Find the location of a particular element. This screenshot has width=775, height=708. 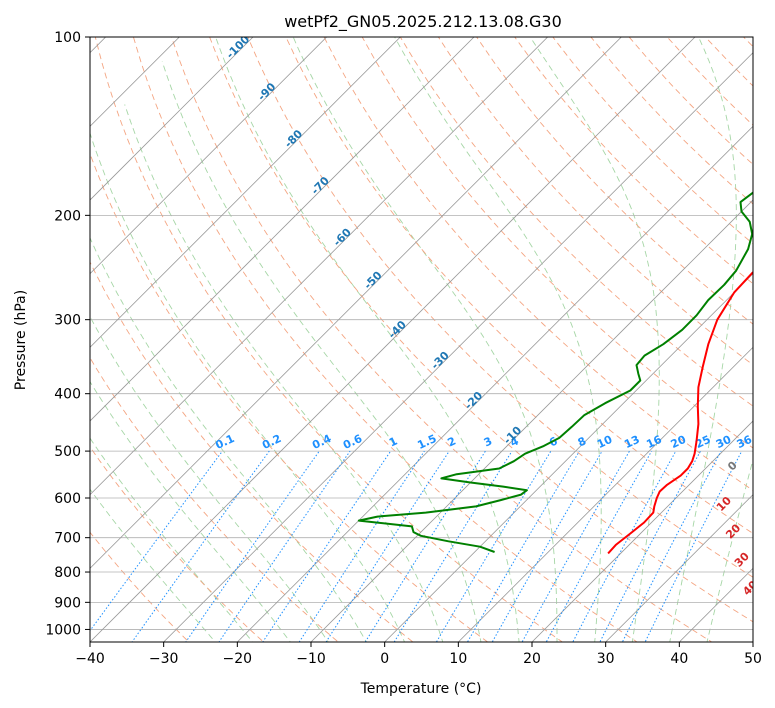

x-tick-label: 30 is located at coordinates (606, 659).